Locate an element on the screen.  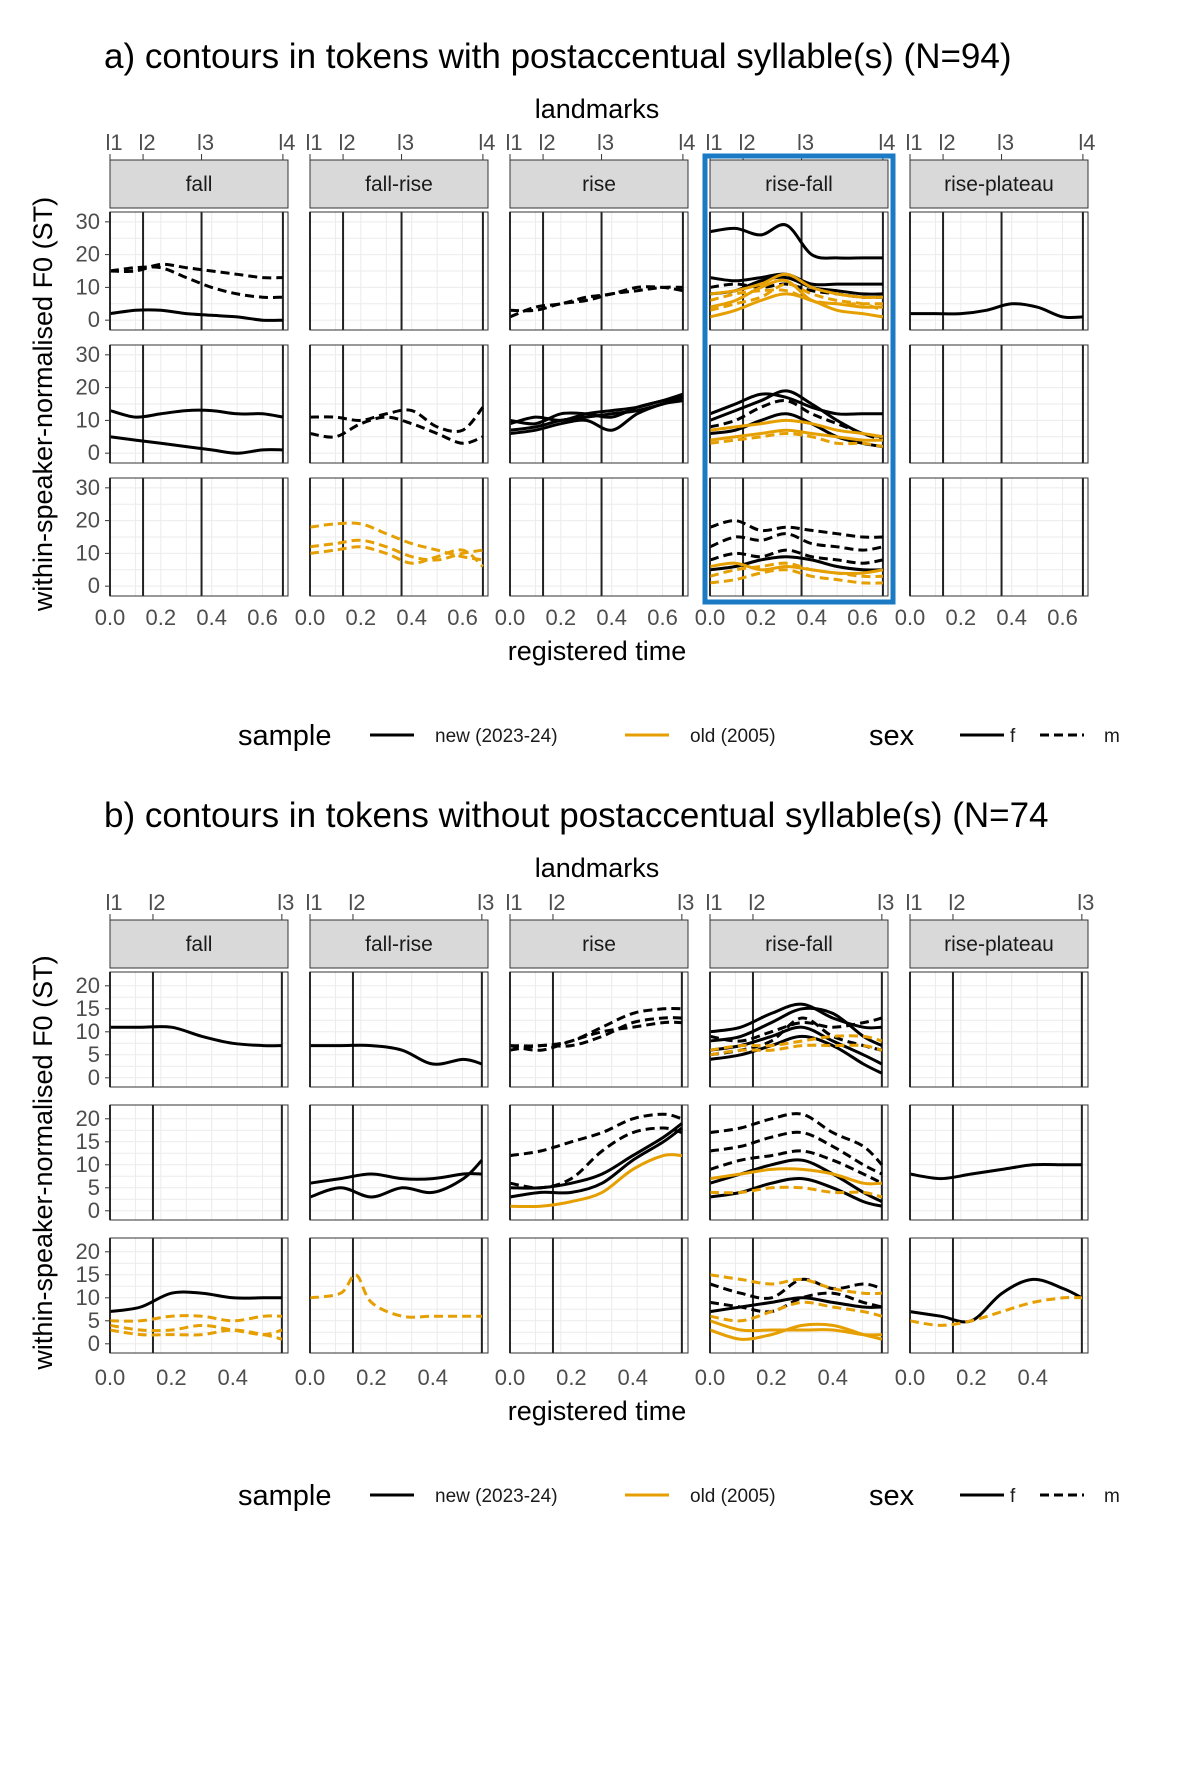
y-tick-label: 5 is located at coordinates (94, 1054).